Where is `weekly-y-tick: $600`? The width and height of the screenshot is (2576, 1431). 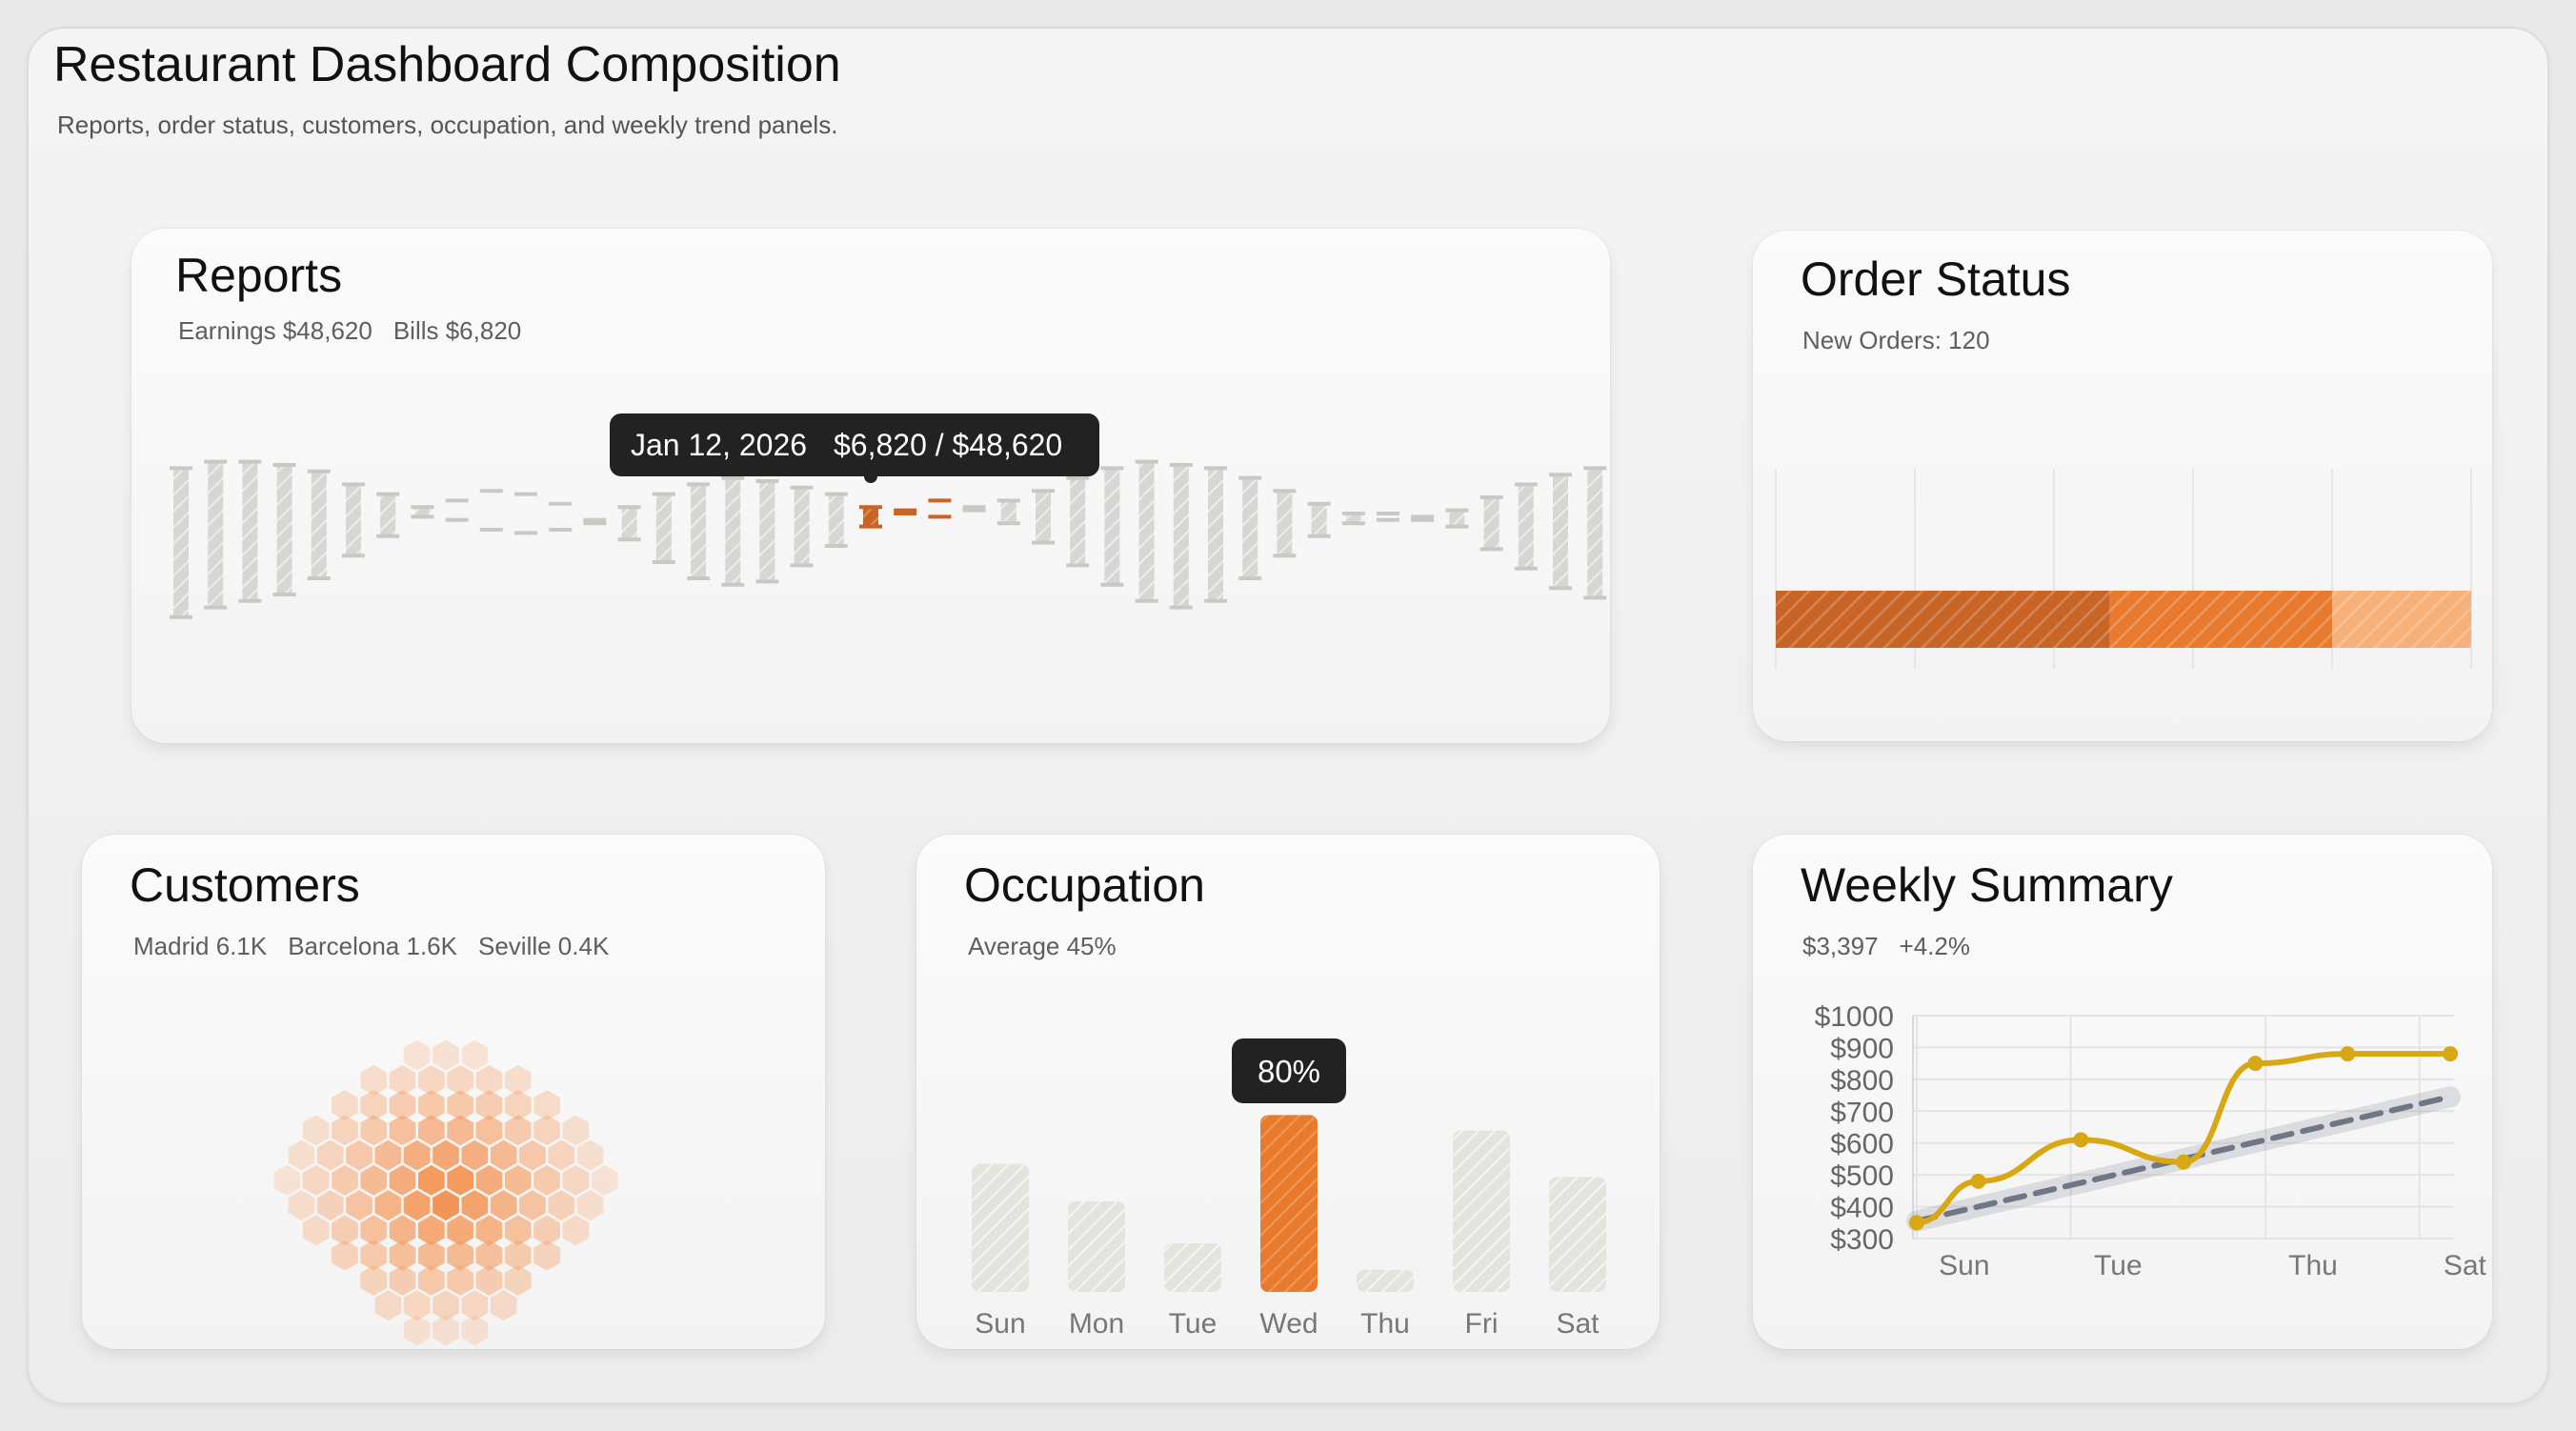
weekly-y-tick: $600 is located at coordinates (1862, 1144).